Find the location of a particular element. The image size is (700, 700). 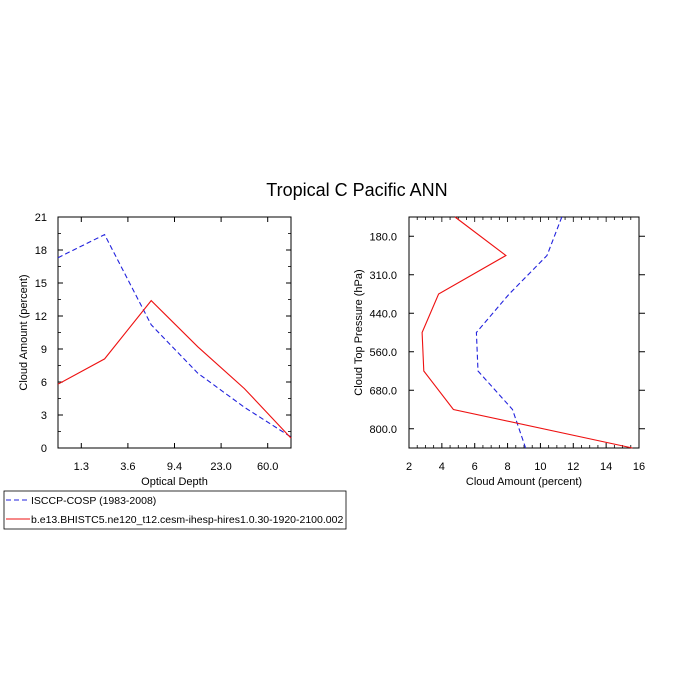

y-tick-label: 12 is located at coordinates (41, 317).